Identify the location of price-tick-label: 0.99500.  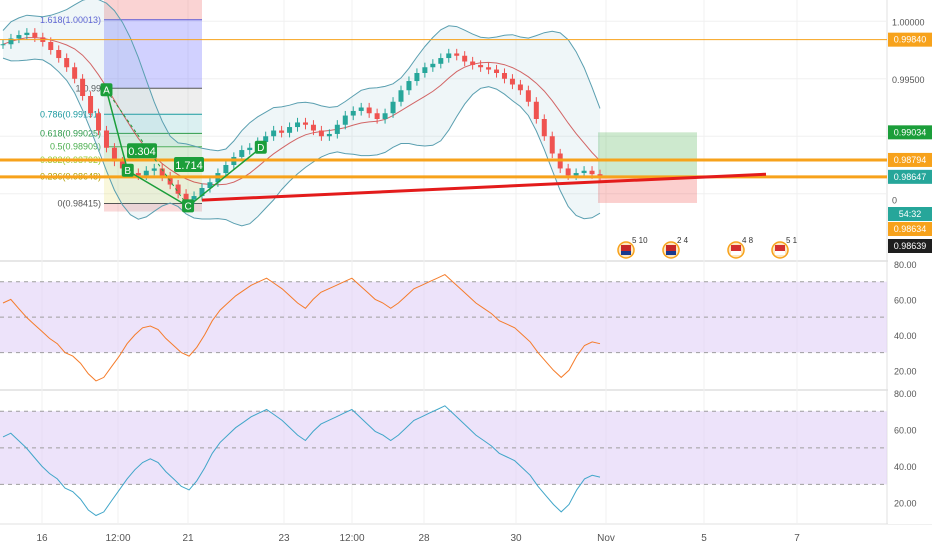
(908, 80).